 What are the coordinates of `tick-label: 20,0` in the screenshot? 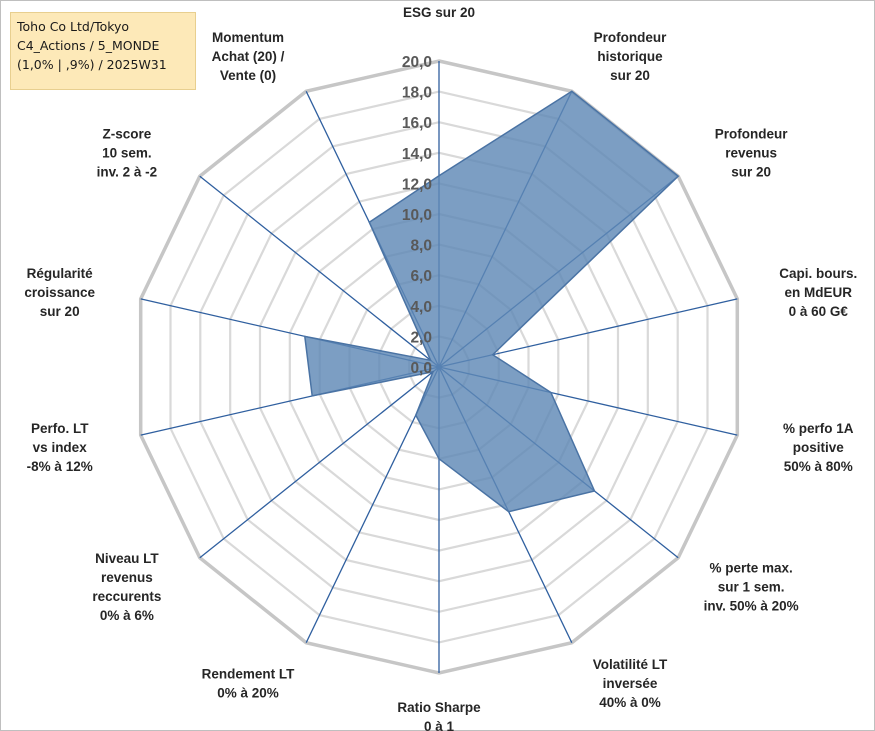 It's located at (417, 62).